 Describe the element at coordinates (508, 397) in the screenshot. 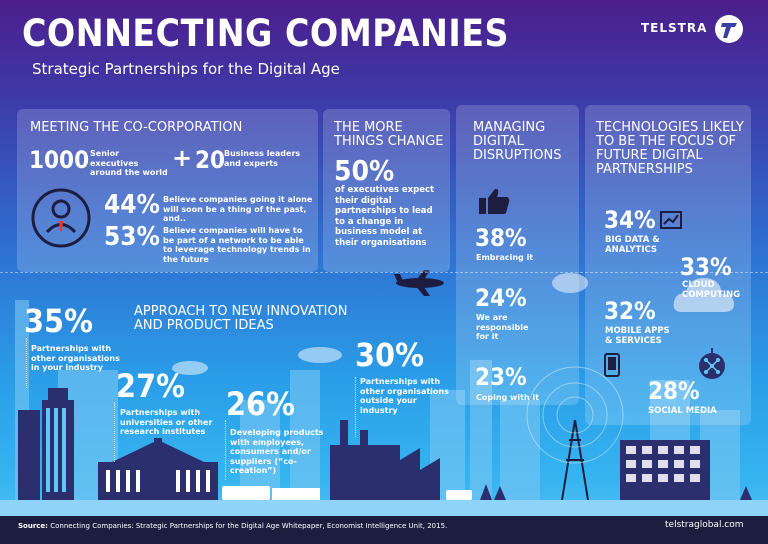

I see `disruption-text-3: Coping with it` at that location.